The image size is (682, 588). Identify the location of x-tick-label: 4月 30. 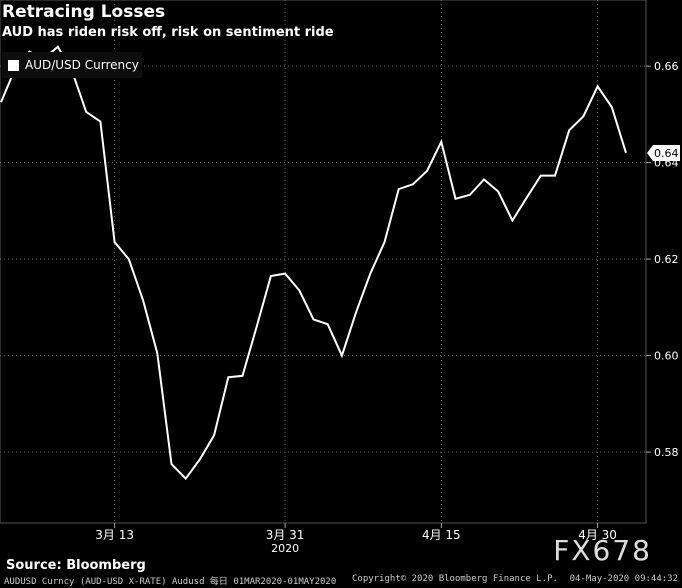
(597, 535).